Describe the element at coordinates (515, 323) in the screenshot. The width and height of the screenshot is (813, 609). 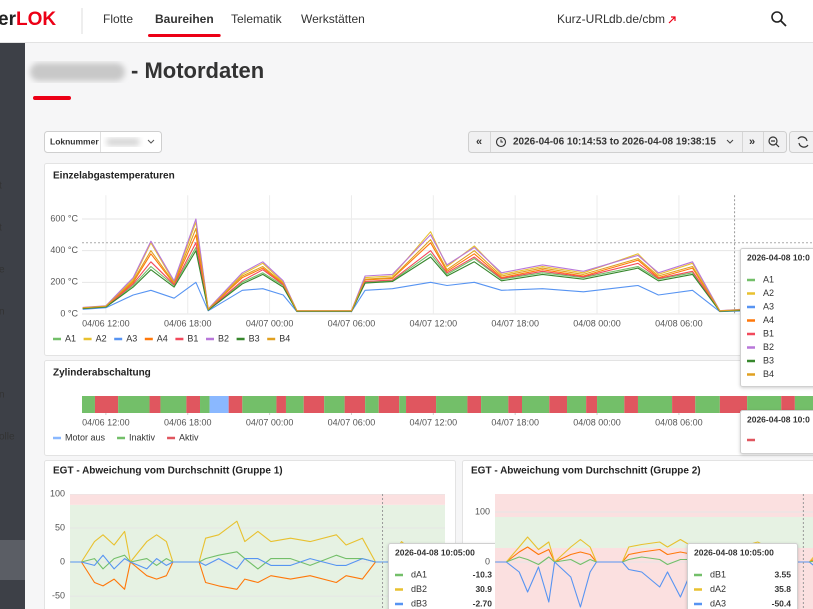
I see `x-tick-label: 04/07 18:00` at that location.